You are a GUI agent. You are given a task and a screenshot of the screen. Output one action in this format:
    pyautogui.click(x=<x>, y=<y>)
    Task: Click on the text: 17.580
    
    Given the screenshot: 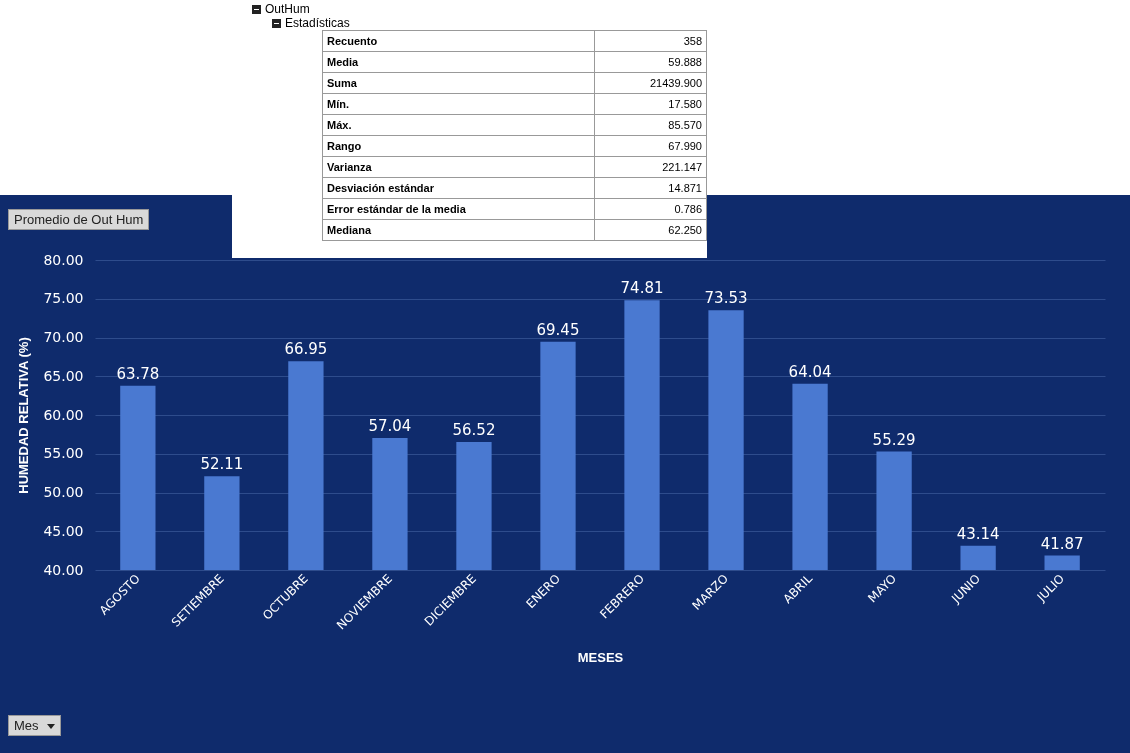 What is the action you would take?
    pyautogui.click(x=650, y=104)
    